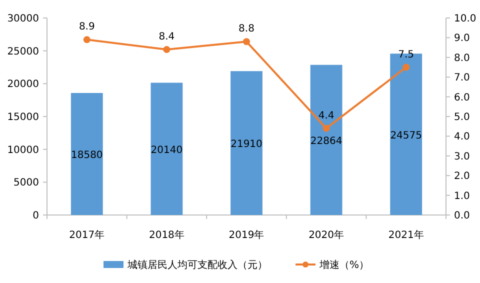 This screenshot has width=480, height=283. Describe the element at coordinates (462, 156) in the screenshot. I see `y2-tick-label: 3.0` at that location.